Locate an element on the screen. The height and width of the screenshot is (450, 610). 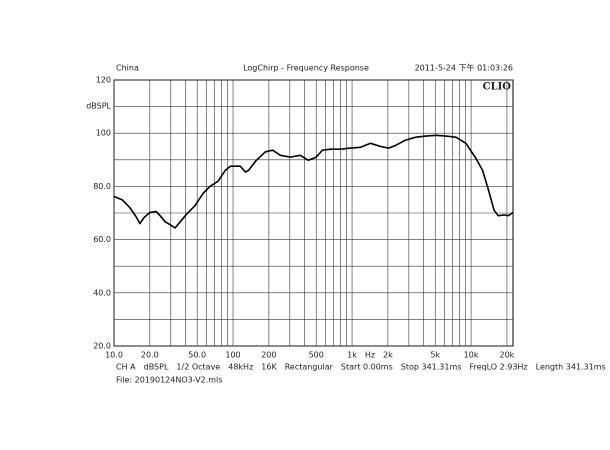
x-tick-label: 1k is located at coordinates (352, 355).